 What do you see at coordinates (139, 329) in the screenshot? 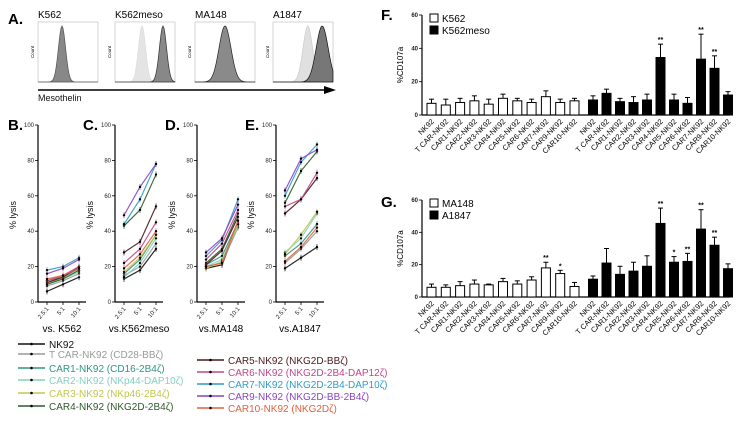
I see `x-axis-label: vs.K562meso` at bounding box center [139, 329].